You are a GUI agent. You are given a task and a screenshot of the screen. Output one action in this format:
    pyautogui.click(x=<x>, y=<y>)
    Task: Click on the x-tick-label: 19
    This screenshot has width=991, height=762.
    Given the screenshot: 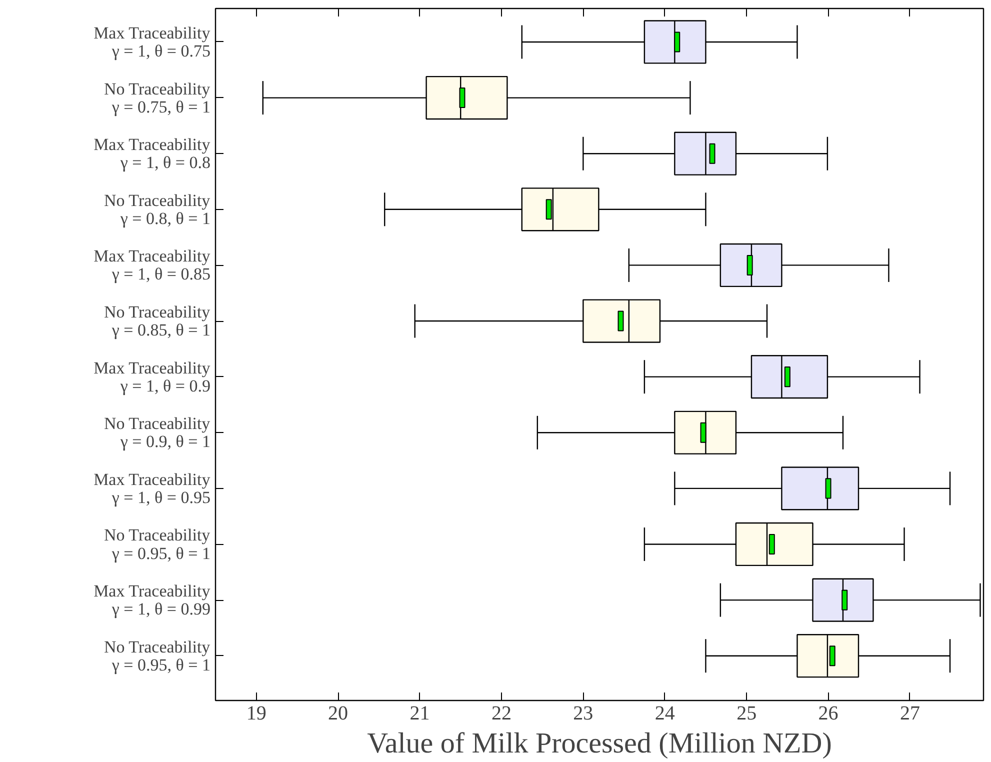 What is the action you would take?
    pyautogui.click(x=256, y=713)
    